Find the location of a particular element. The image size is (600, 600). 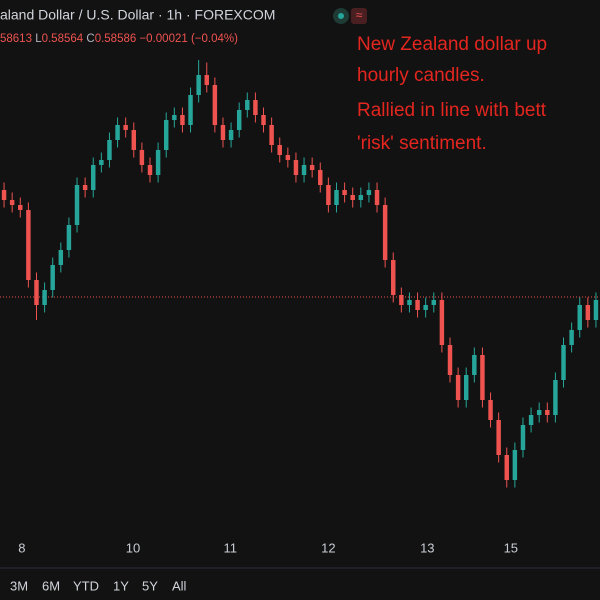

status-dot is located at coordinates (341, 16).